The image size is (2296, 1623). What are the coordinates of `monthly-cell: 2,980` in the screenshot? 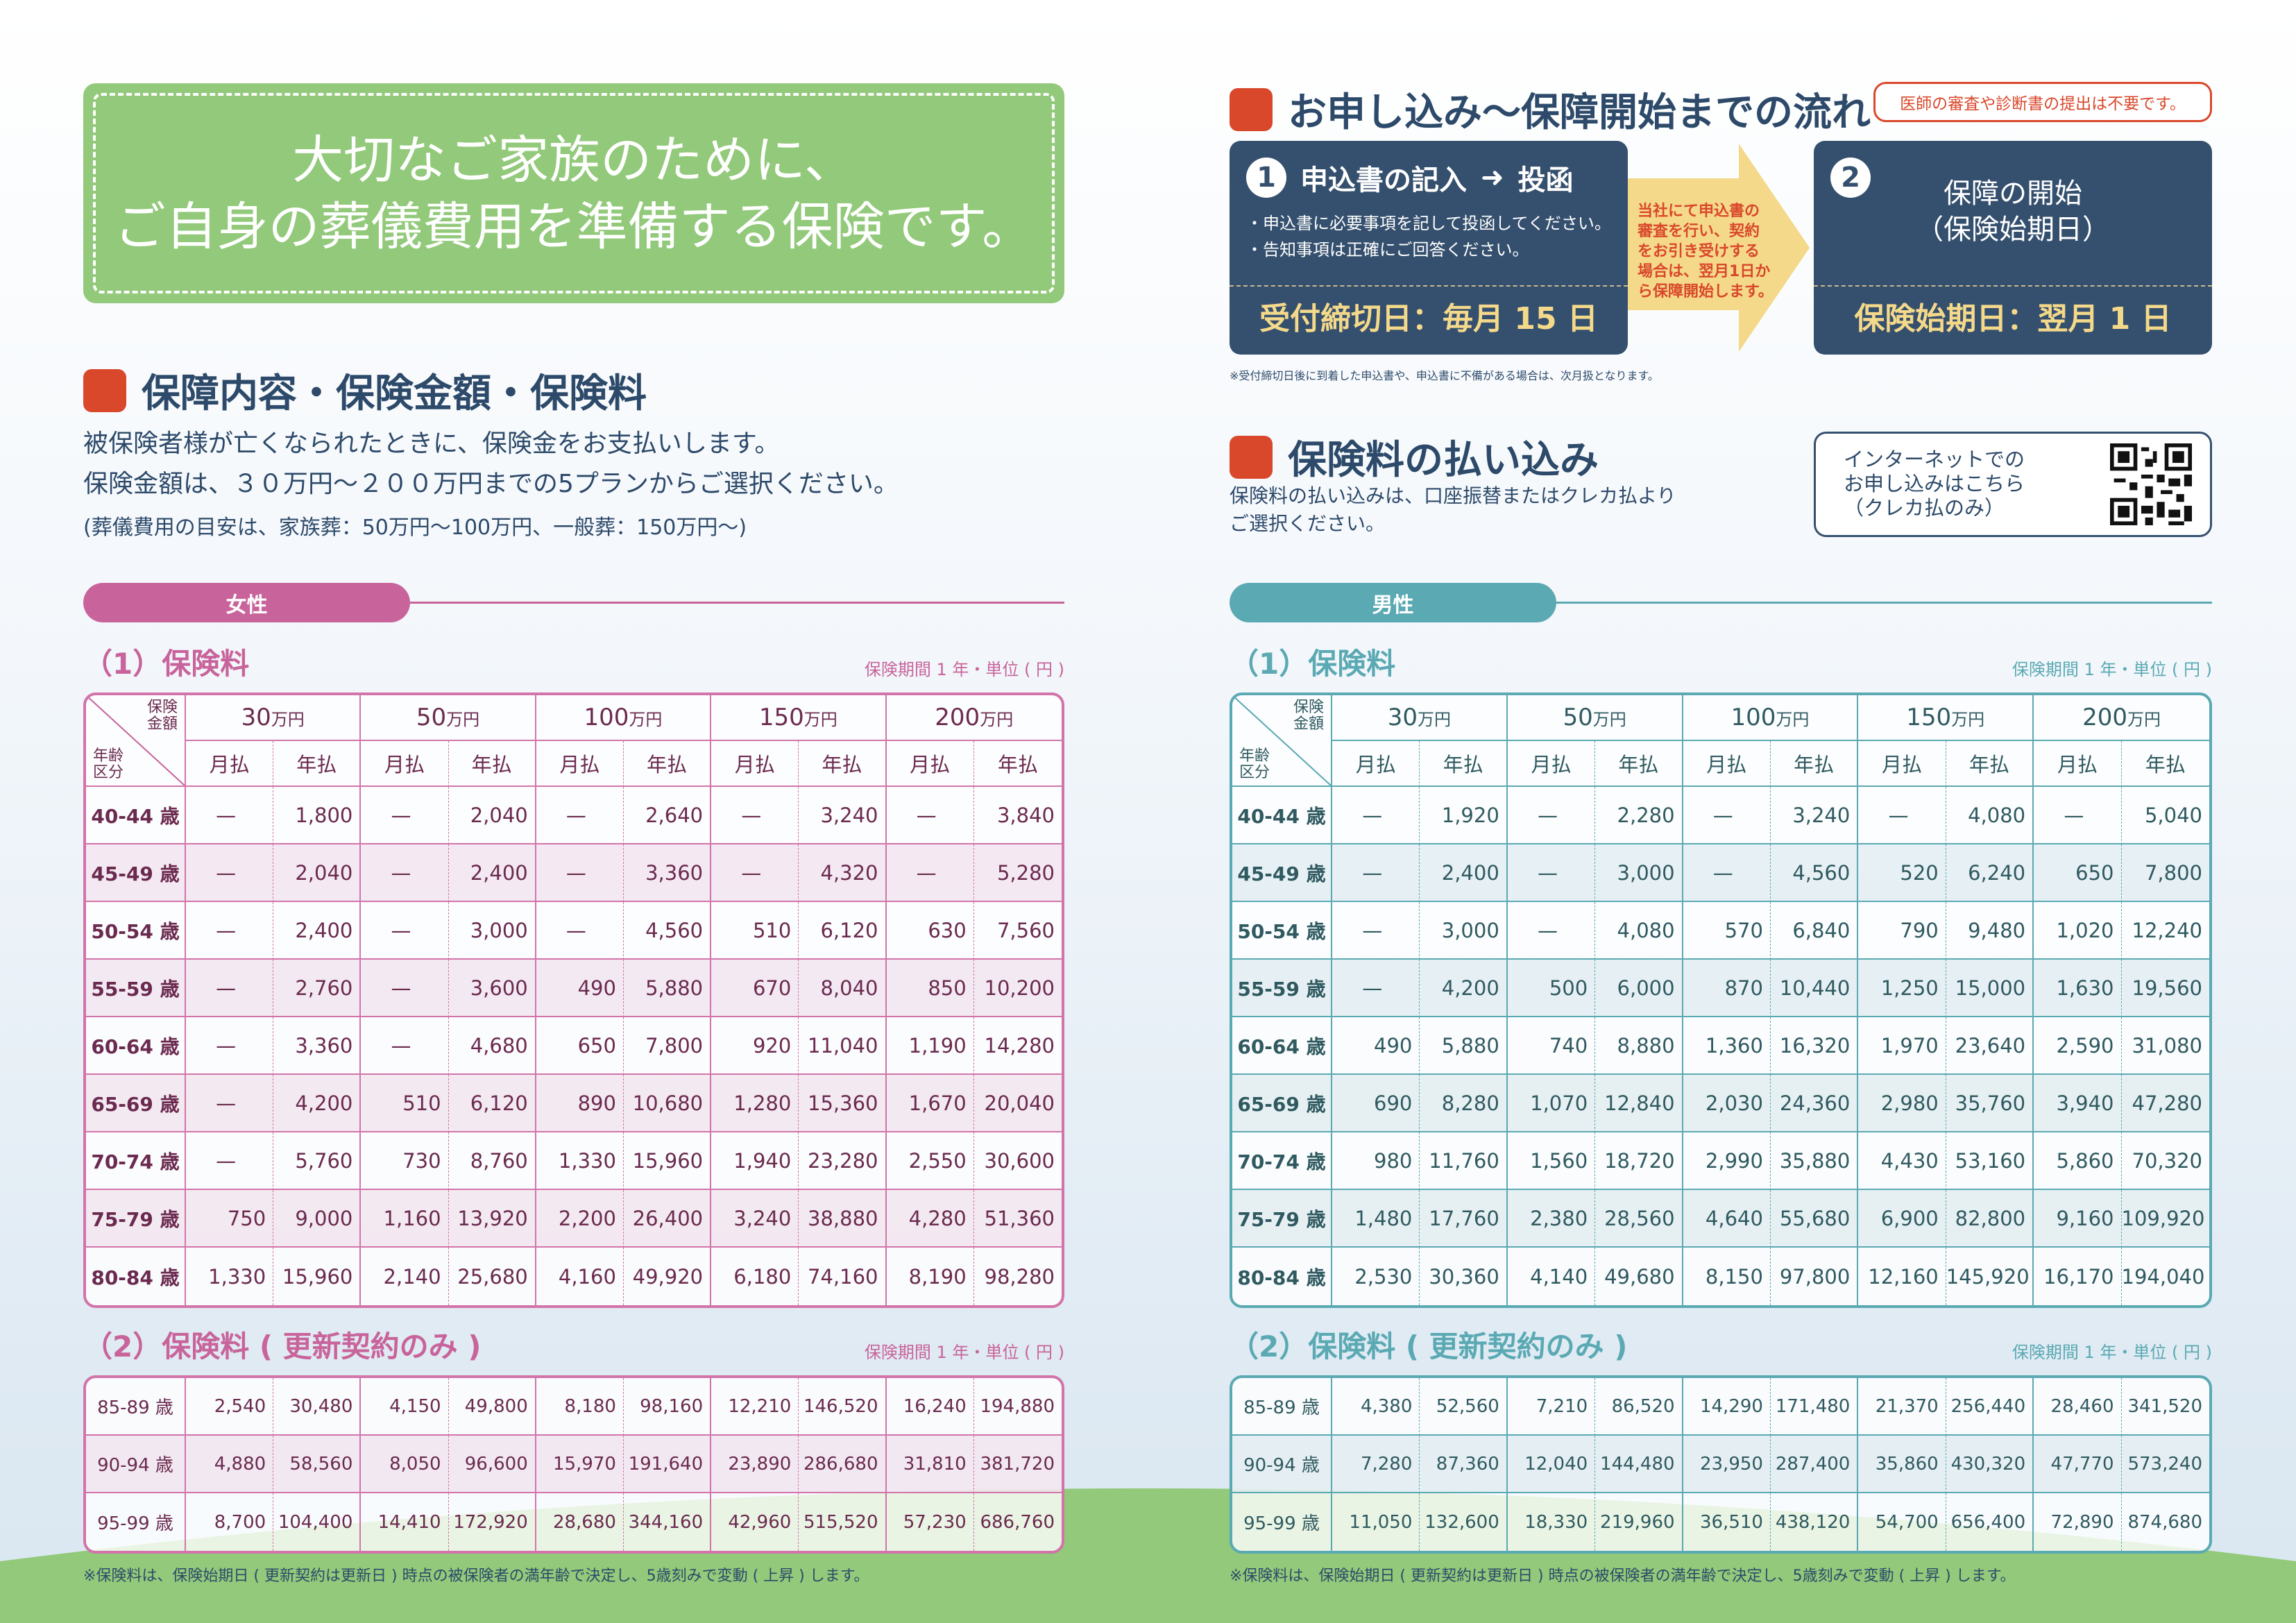 It's located at (1902, 1103).